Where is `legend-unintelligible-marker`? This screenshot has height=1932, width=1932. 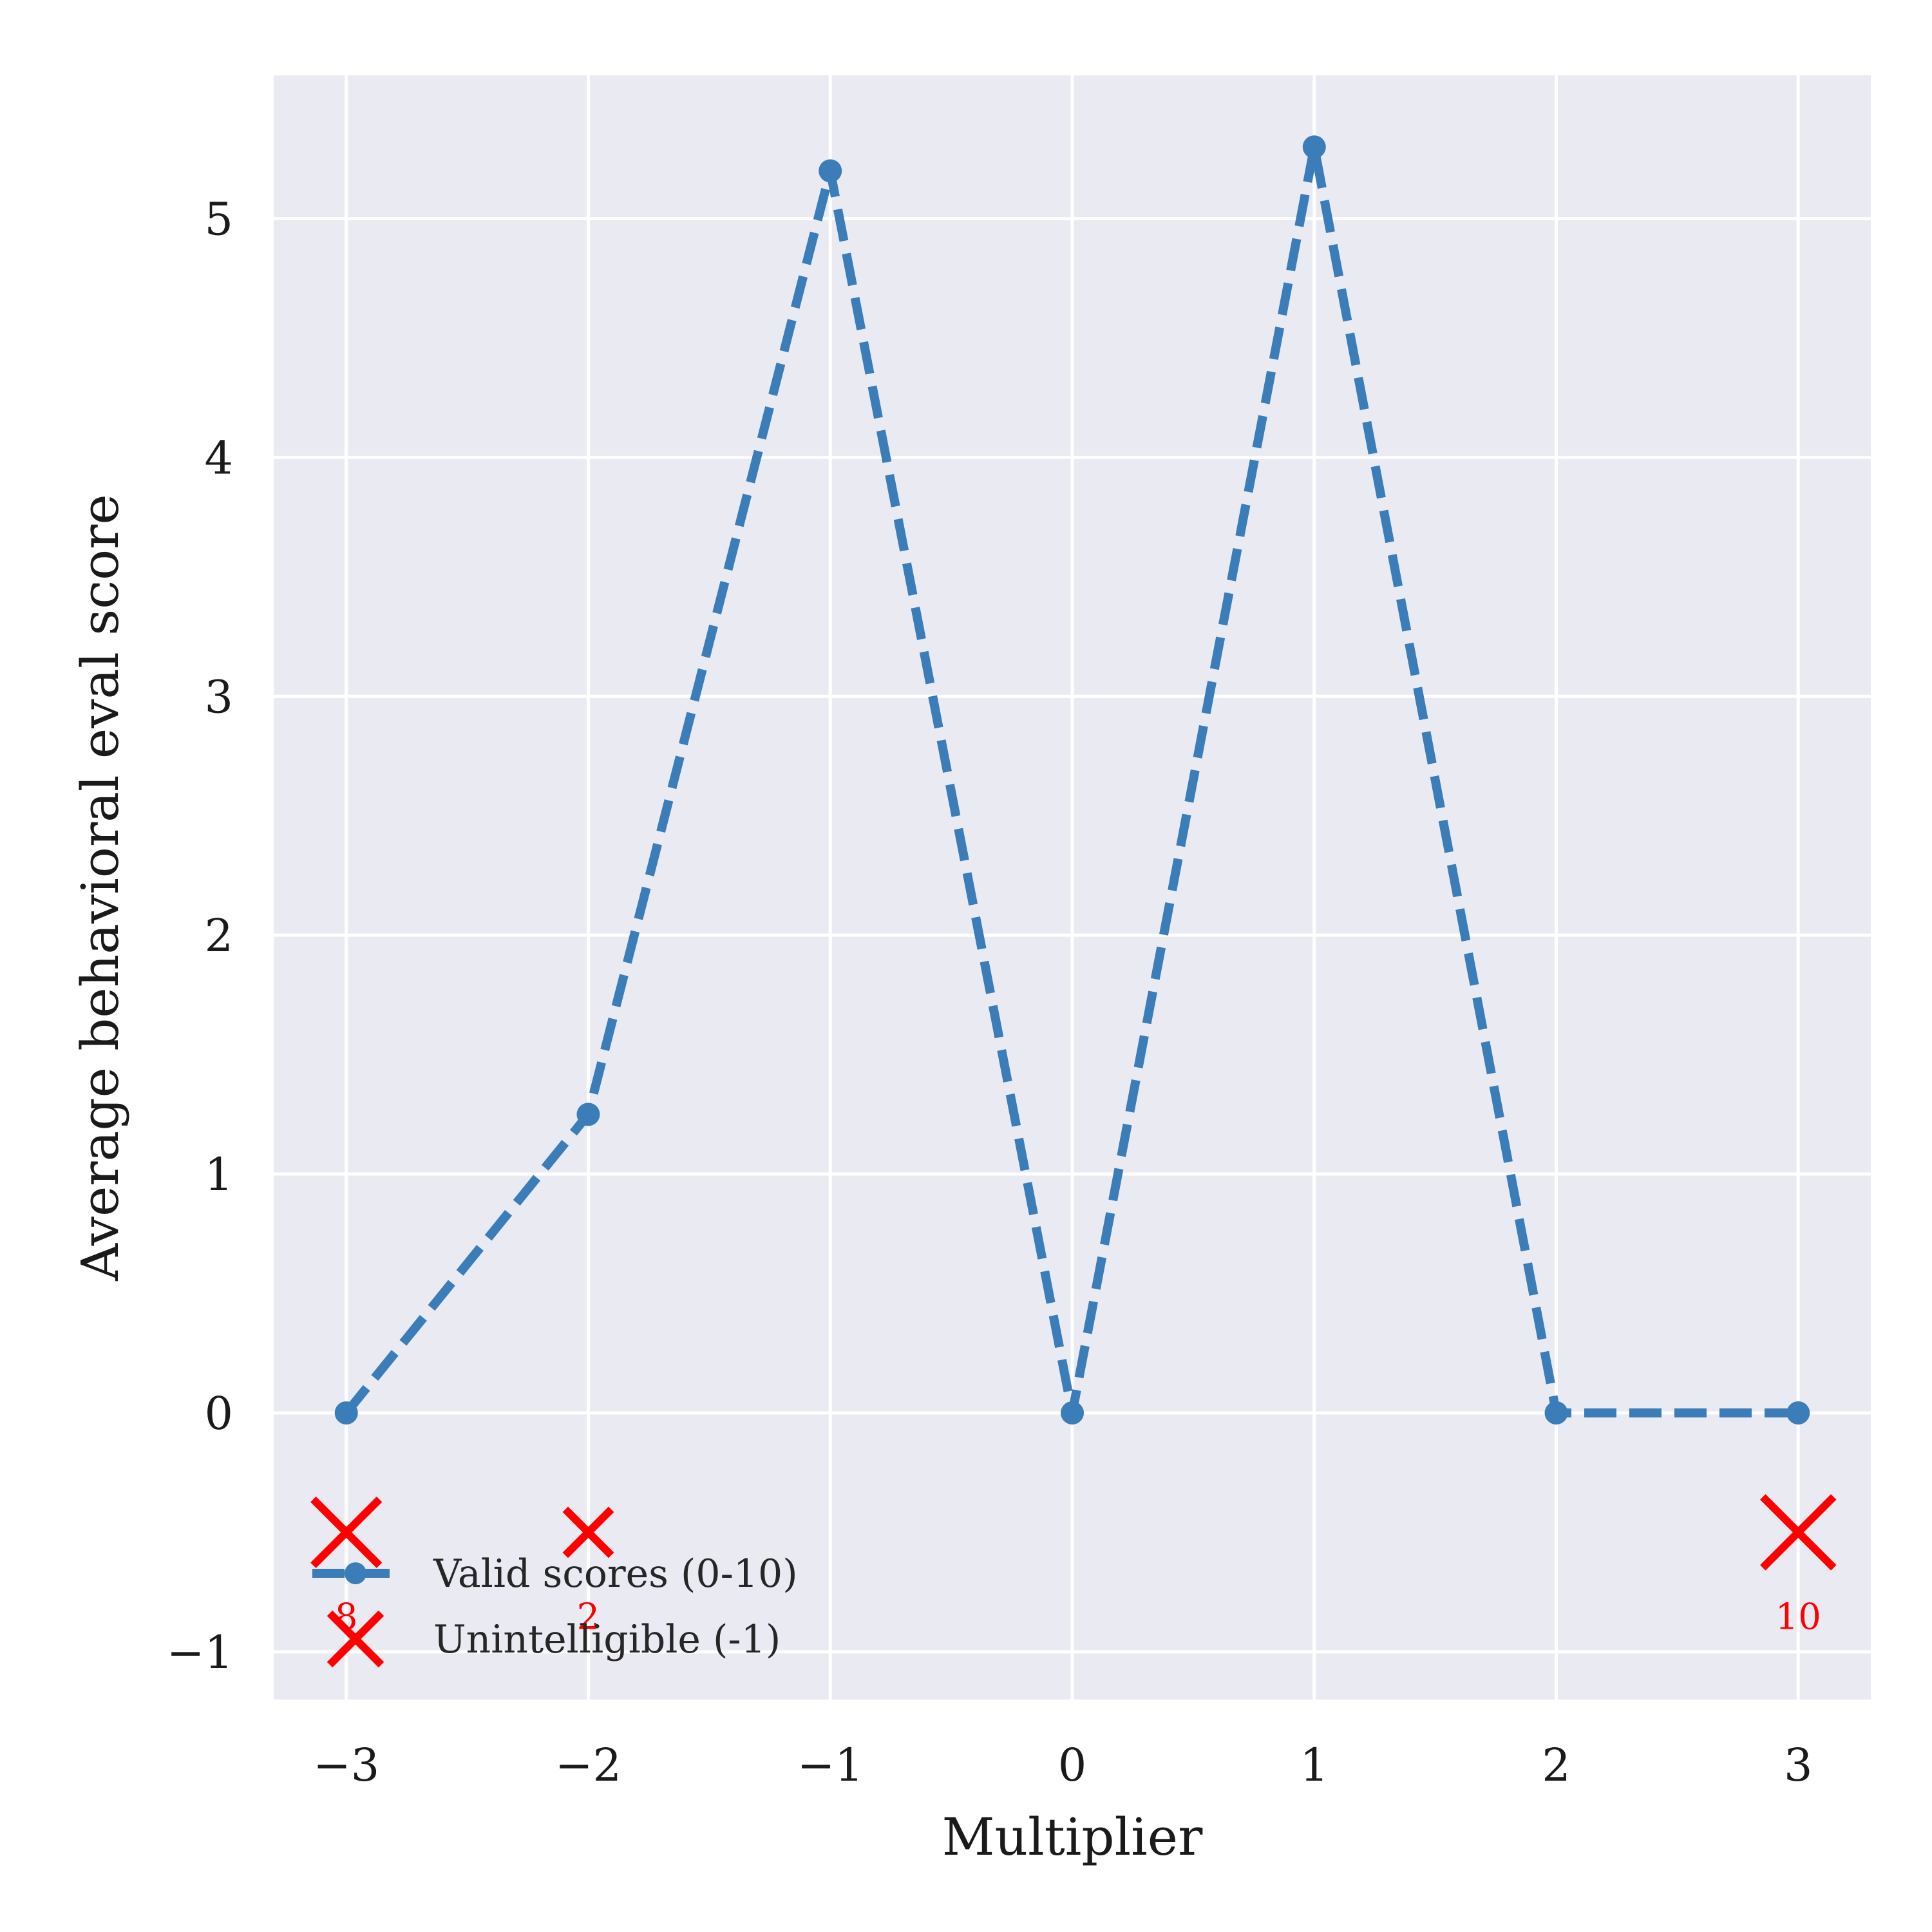 legend-unintelligible-marker is located at coordinates (355, 1639).